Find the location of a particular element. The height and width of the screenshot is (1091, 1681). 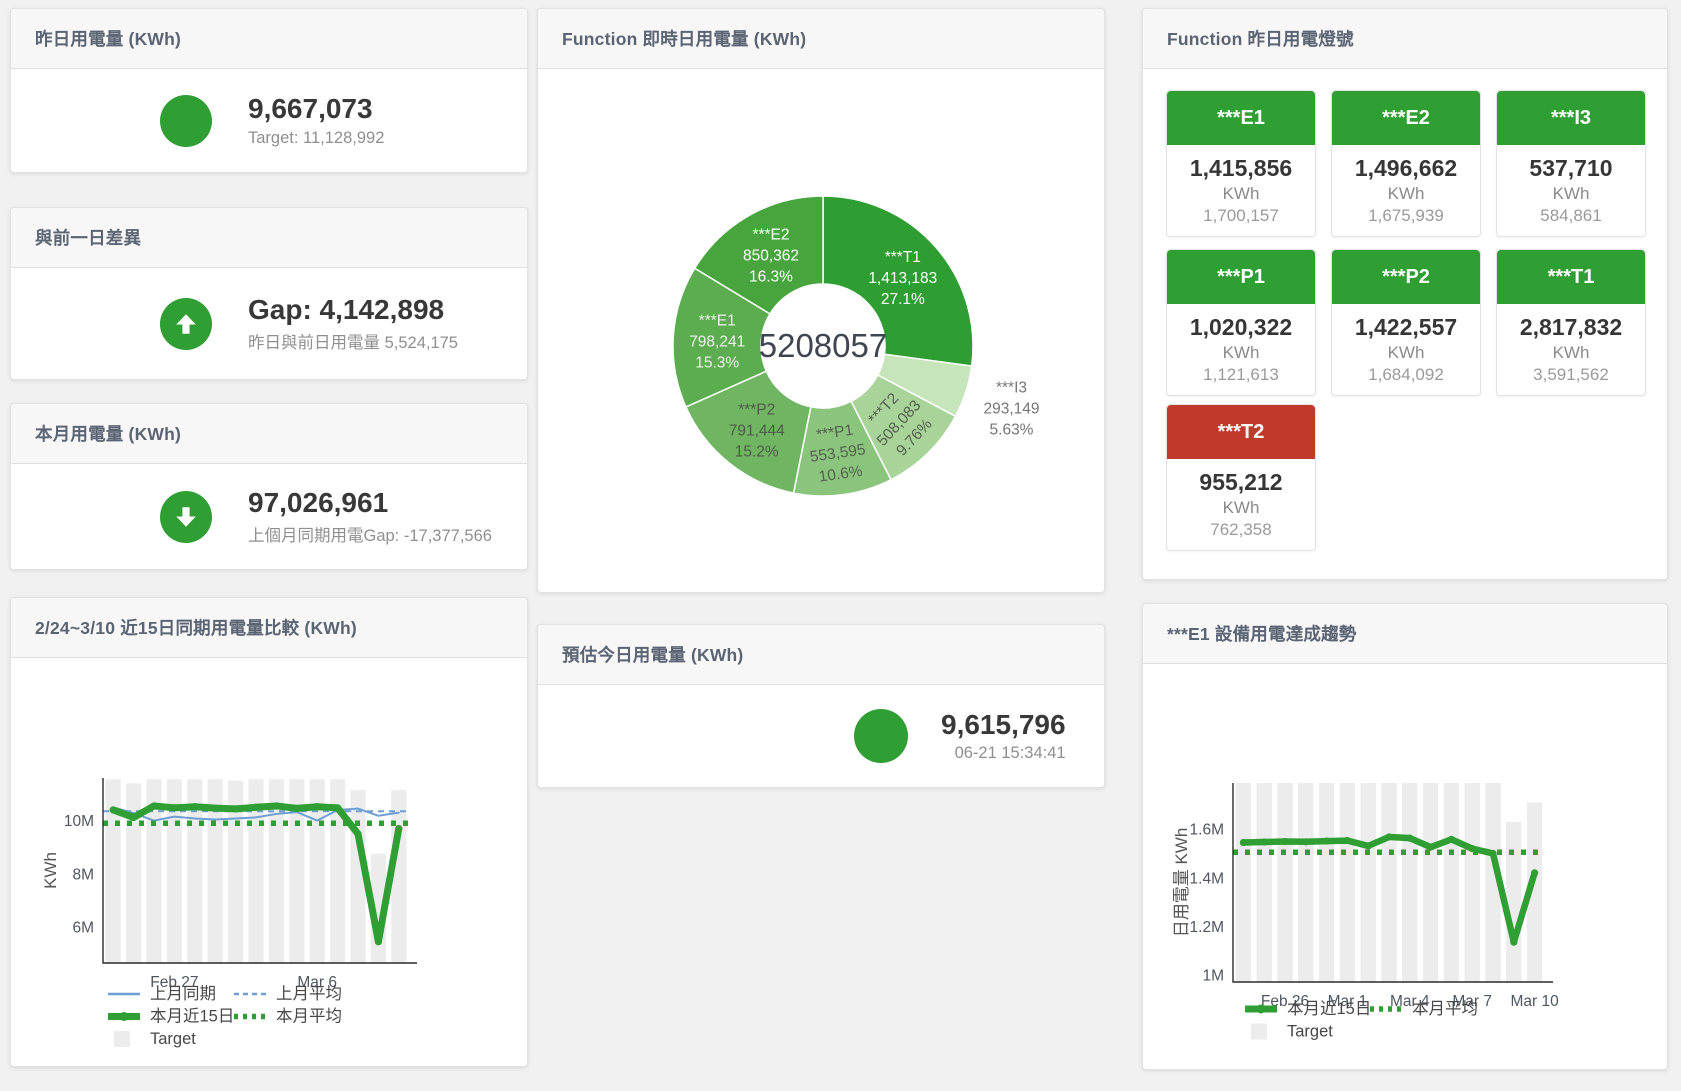

tile-name: ***P1 is located at coordinates (1241, 277).